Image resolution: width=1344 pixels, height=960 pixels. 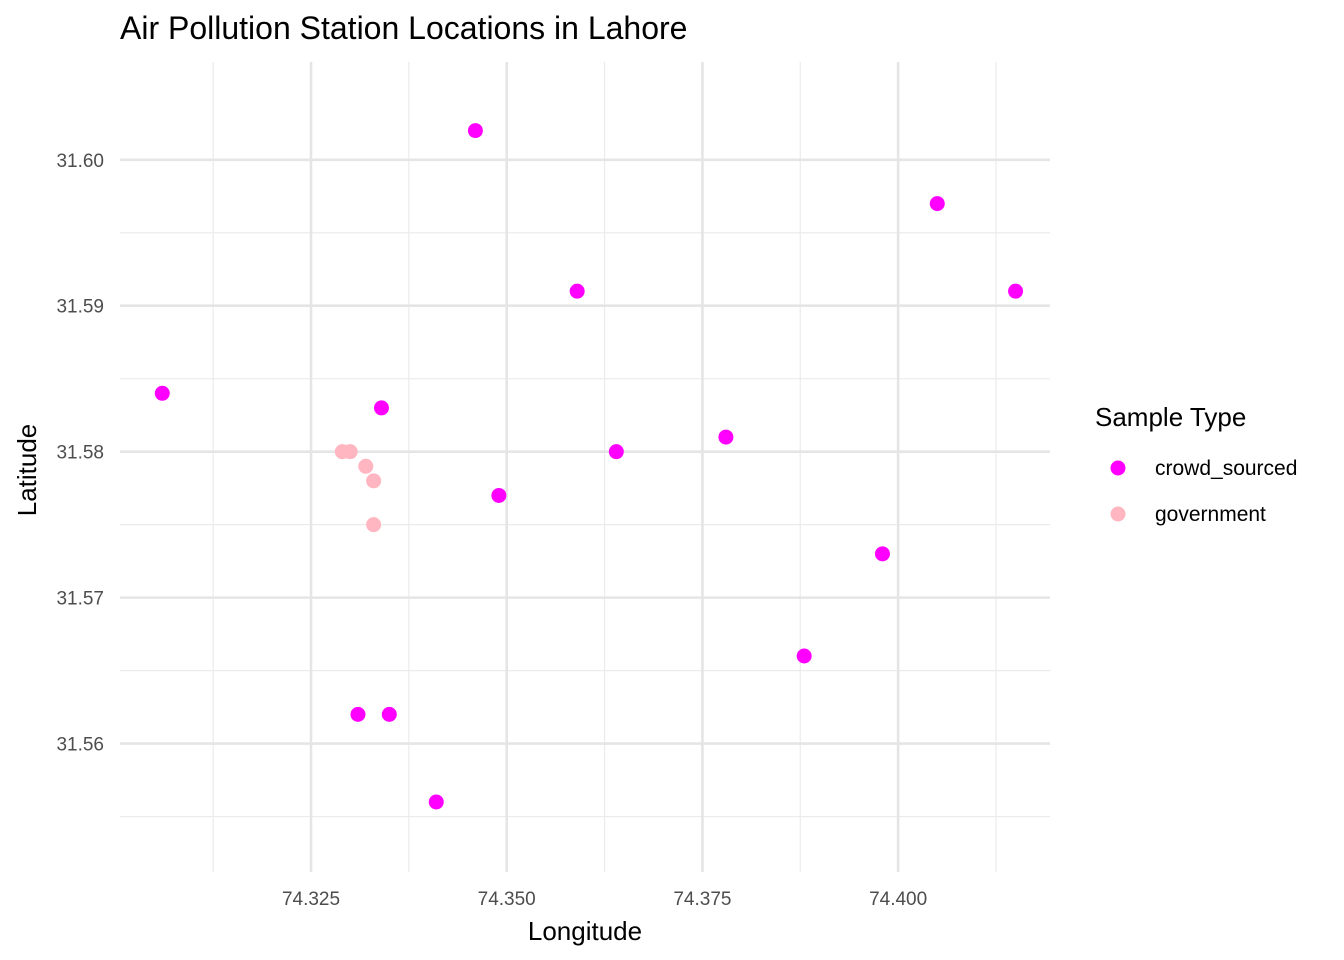 What do you see at coordinates (1226, 468) in the screenshot?
I see `legend-label-crowd_sourced: crowd_sourced` at bounding box center [1226, 468].